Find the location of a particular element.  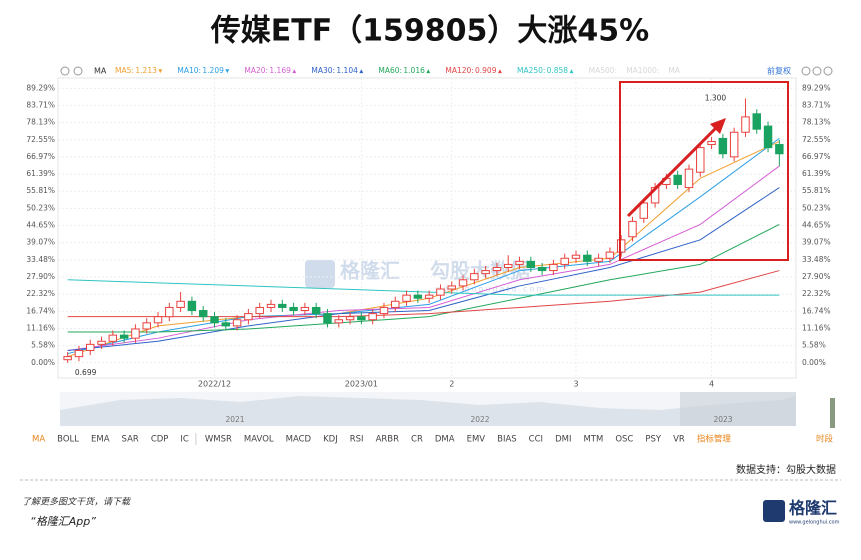

indicator-tab: OSC is located at coordinates (624, 440).